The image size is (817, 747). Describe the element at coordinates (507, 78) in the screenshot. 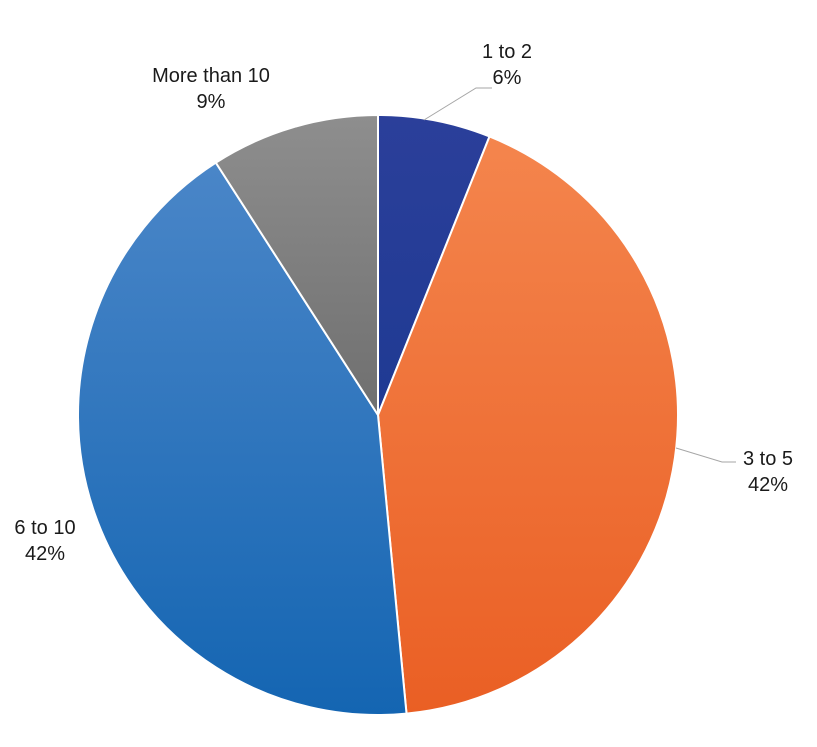

I see `slice-value-label-1-to-2: 6%` at that location.